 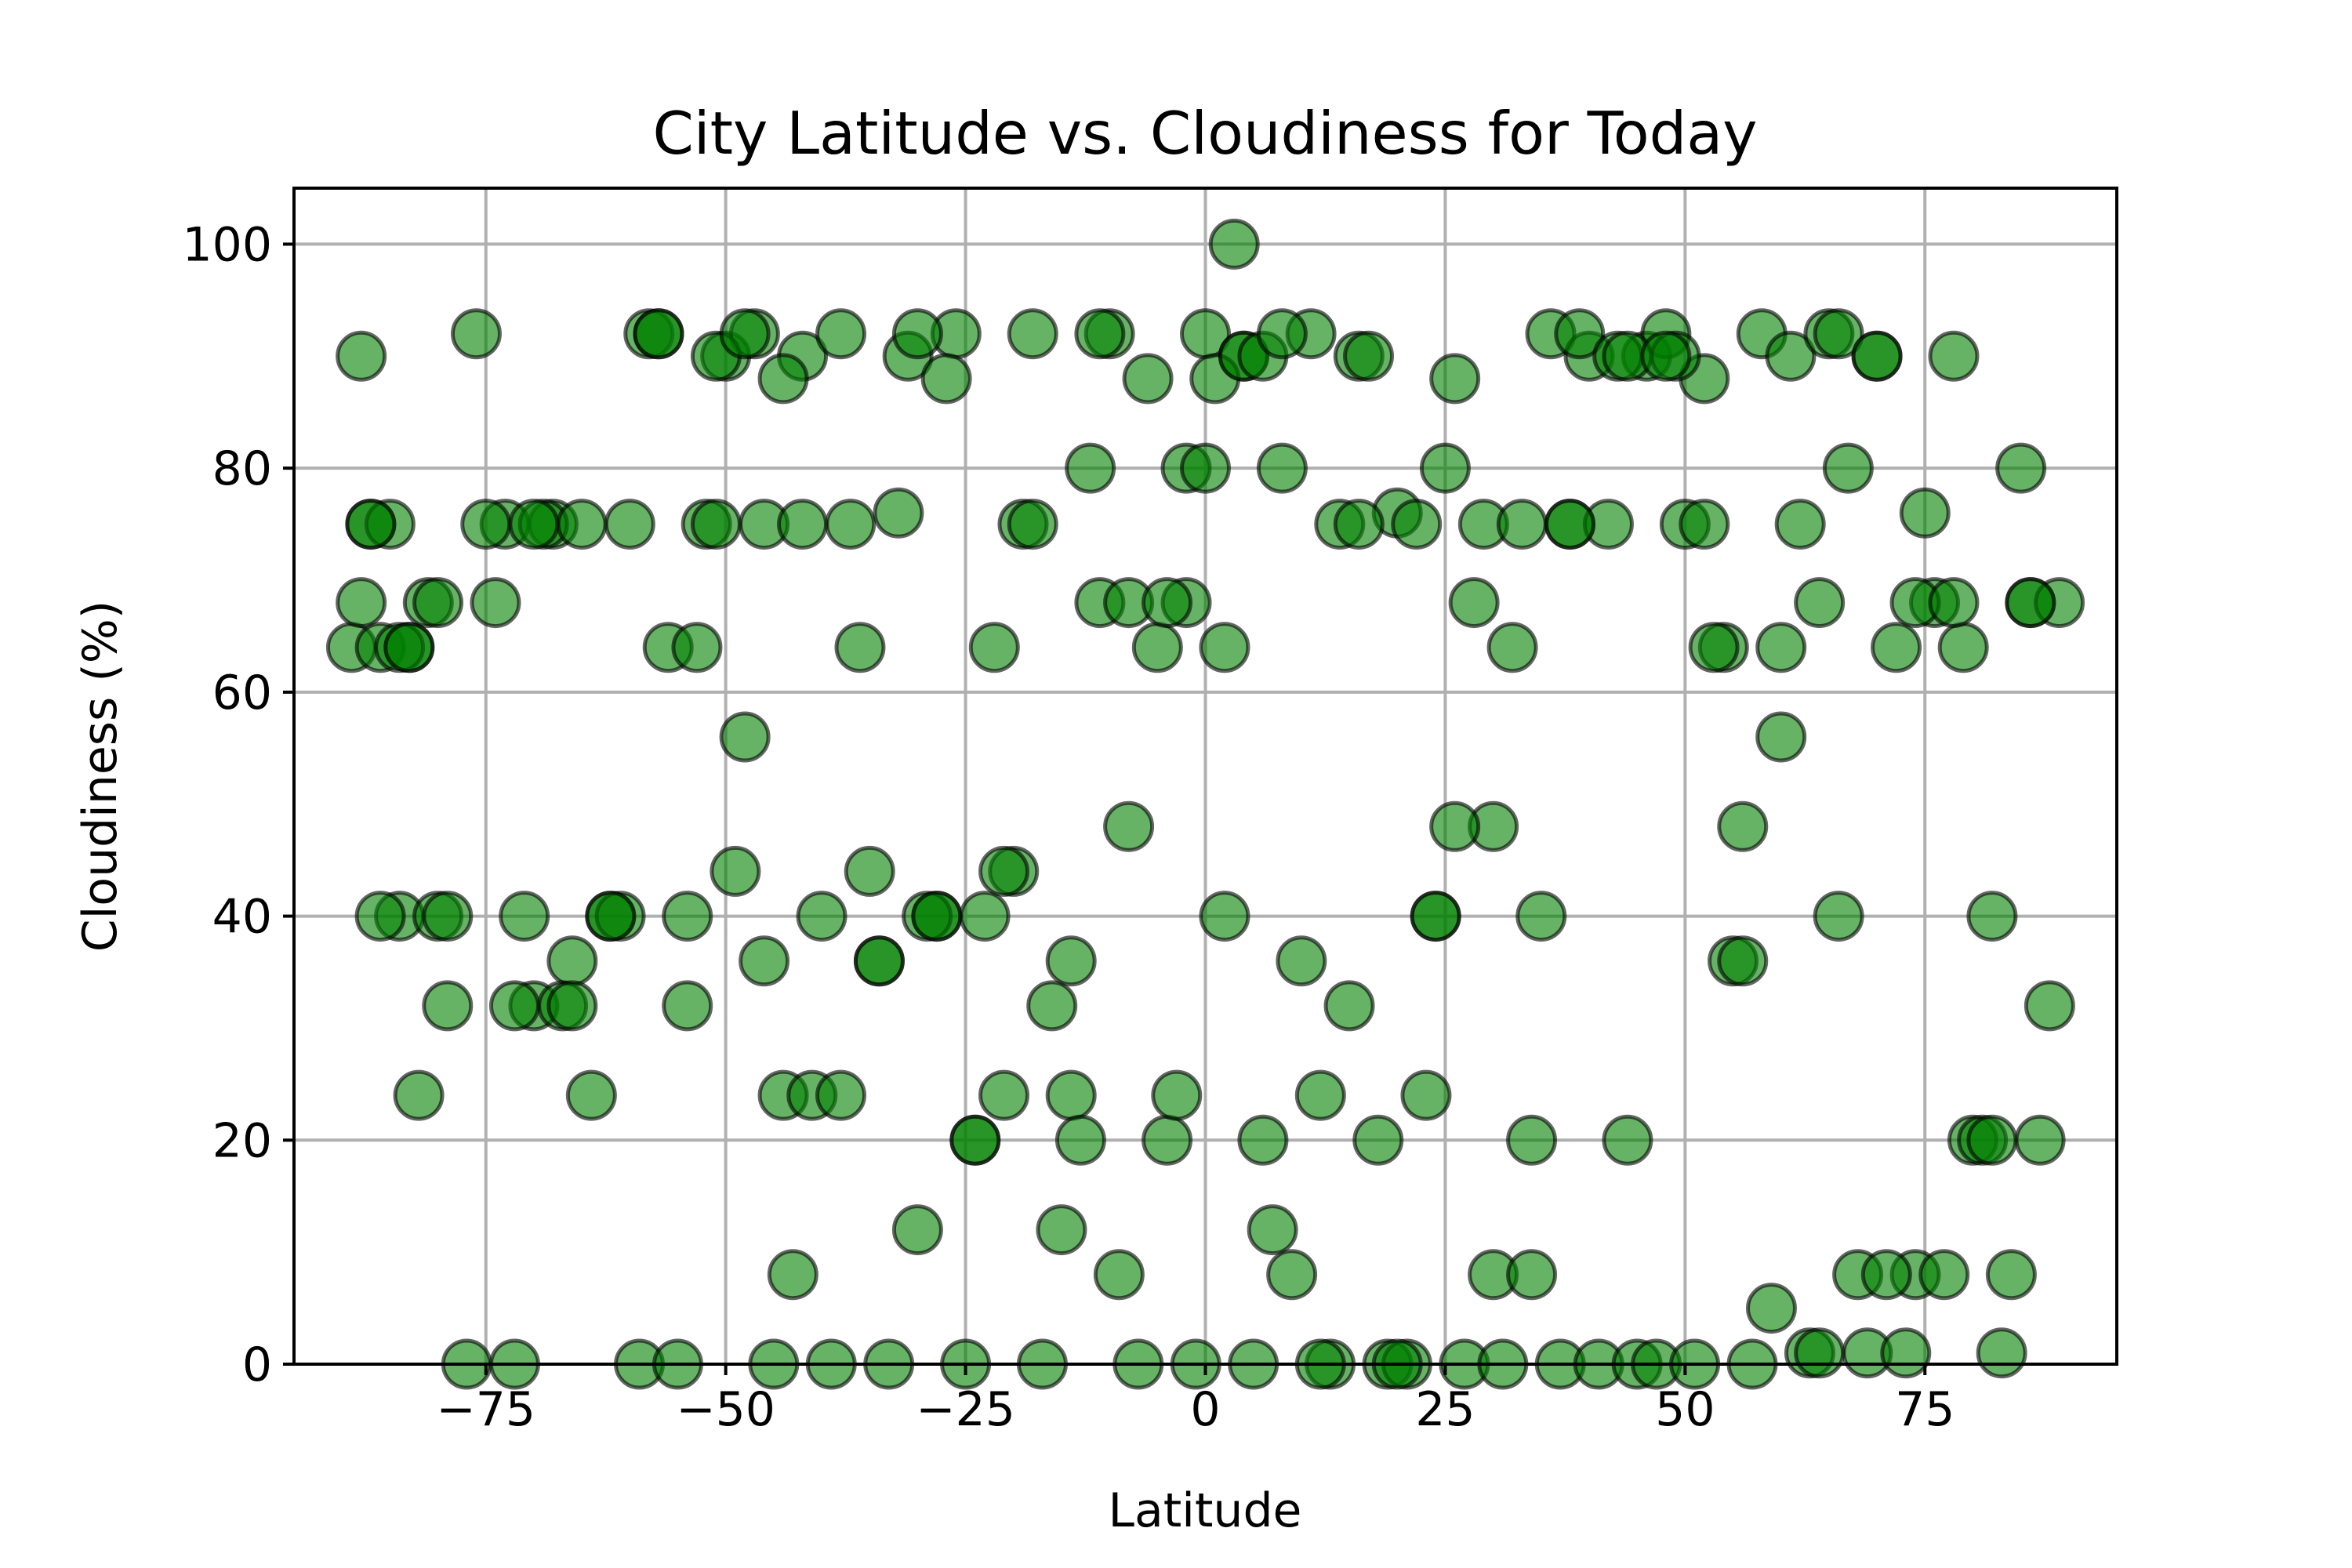 What do you see at coordinates (1204, 133) in the screenshot?
I see `chart-title: City Latitude vs. Cloudiness for Today` at bounding box center [1204, 133].